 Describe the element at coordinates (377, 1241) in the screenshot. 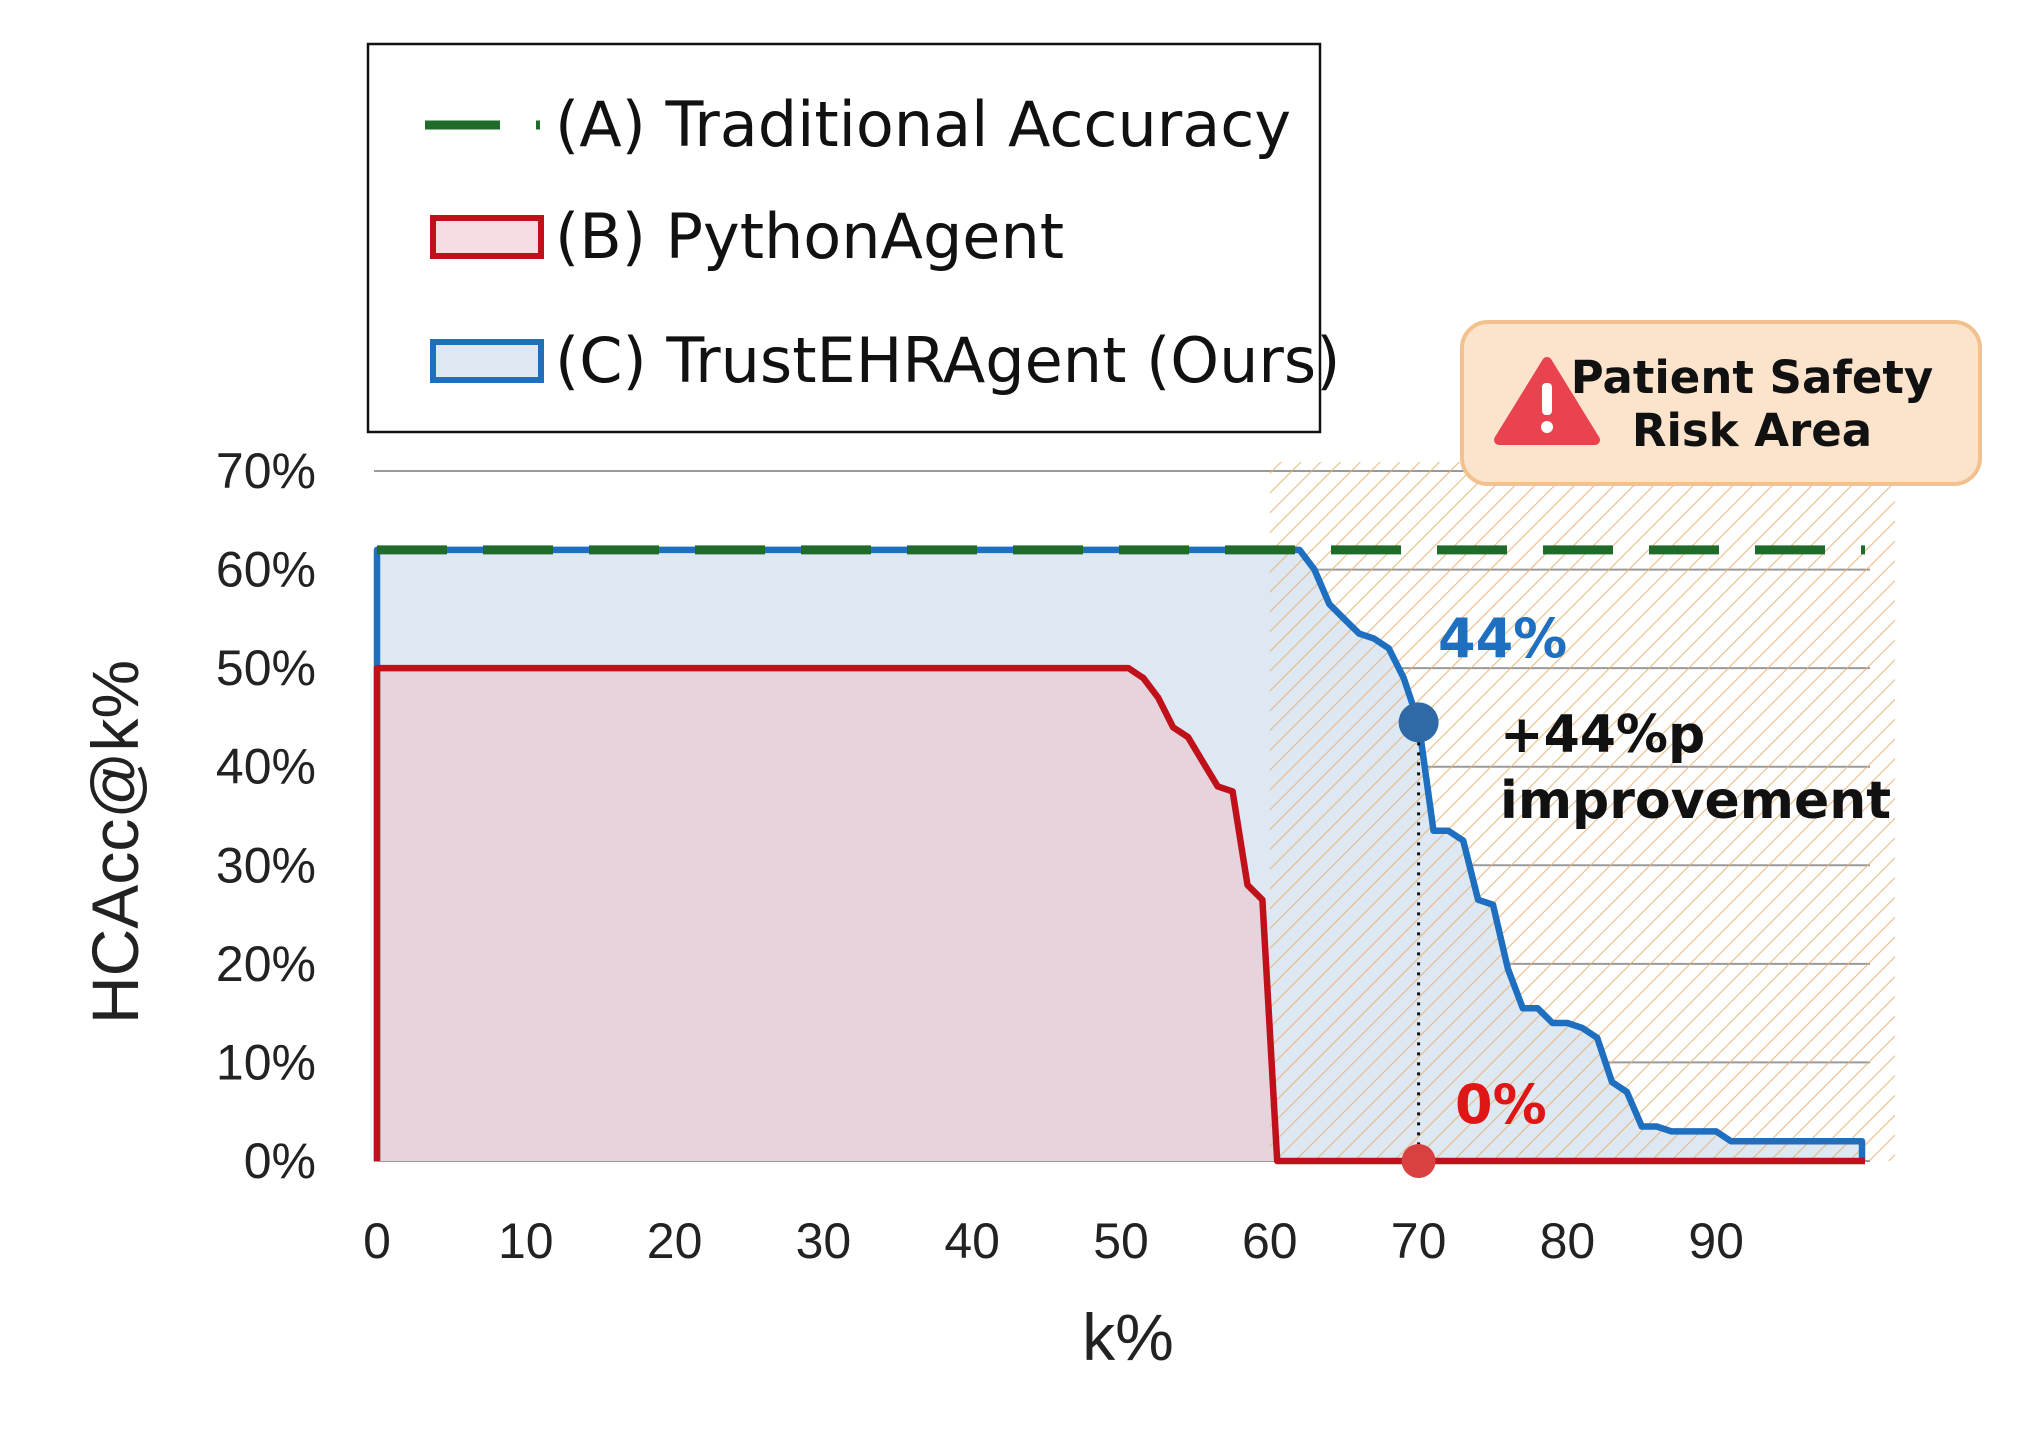

I see `x-tick-label: 0` at that location.